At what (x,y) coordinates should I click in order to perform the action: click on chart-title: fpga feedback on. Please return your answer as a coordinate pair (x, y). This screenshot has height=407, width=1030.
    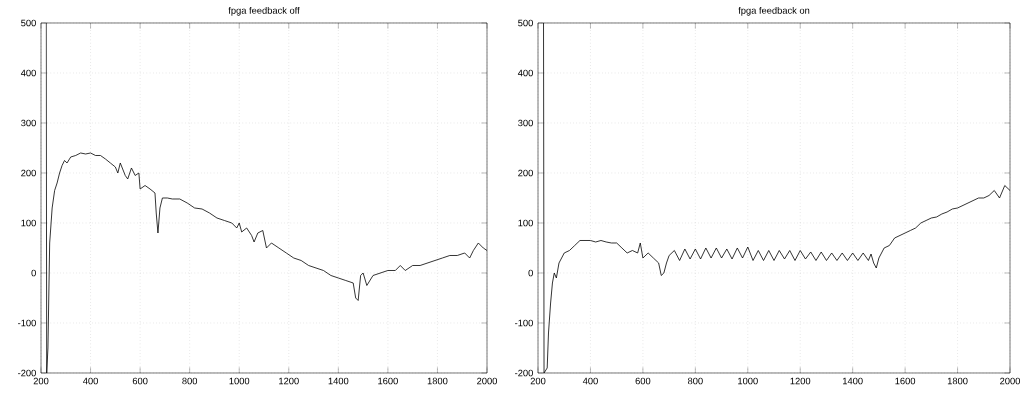
    Looking at the image, I should click on (774, 11).